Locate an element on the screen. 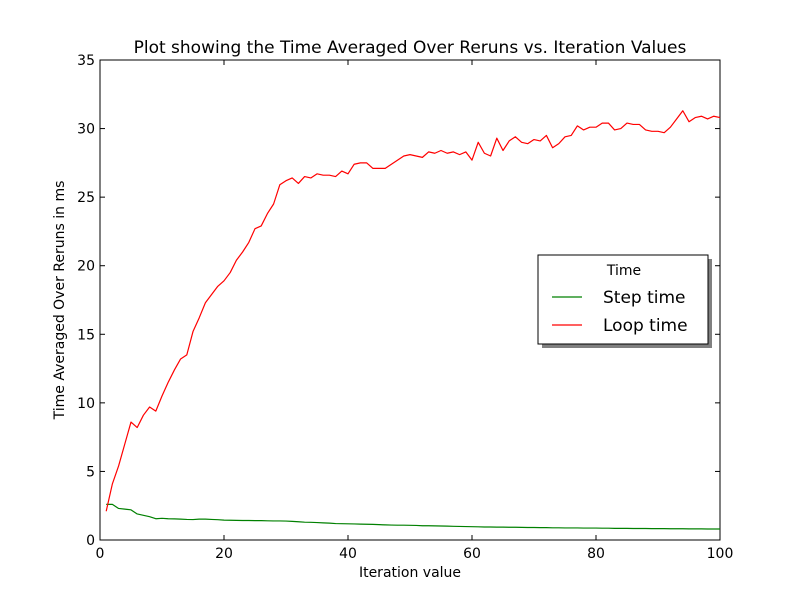  y-tick-label: 35 is located at coordinates (86, 61).